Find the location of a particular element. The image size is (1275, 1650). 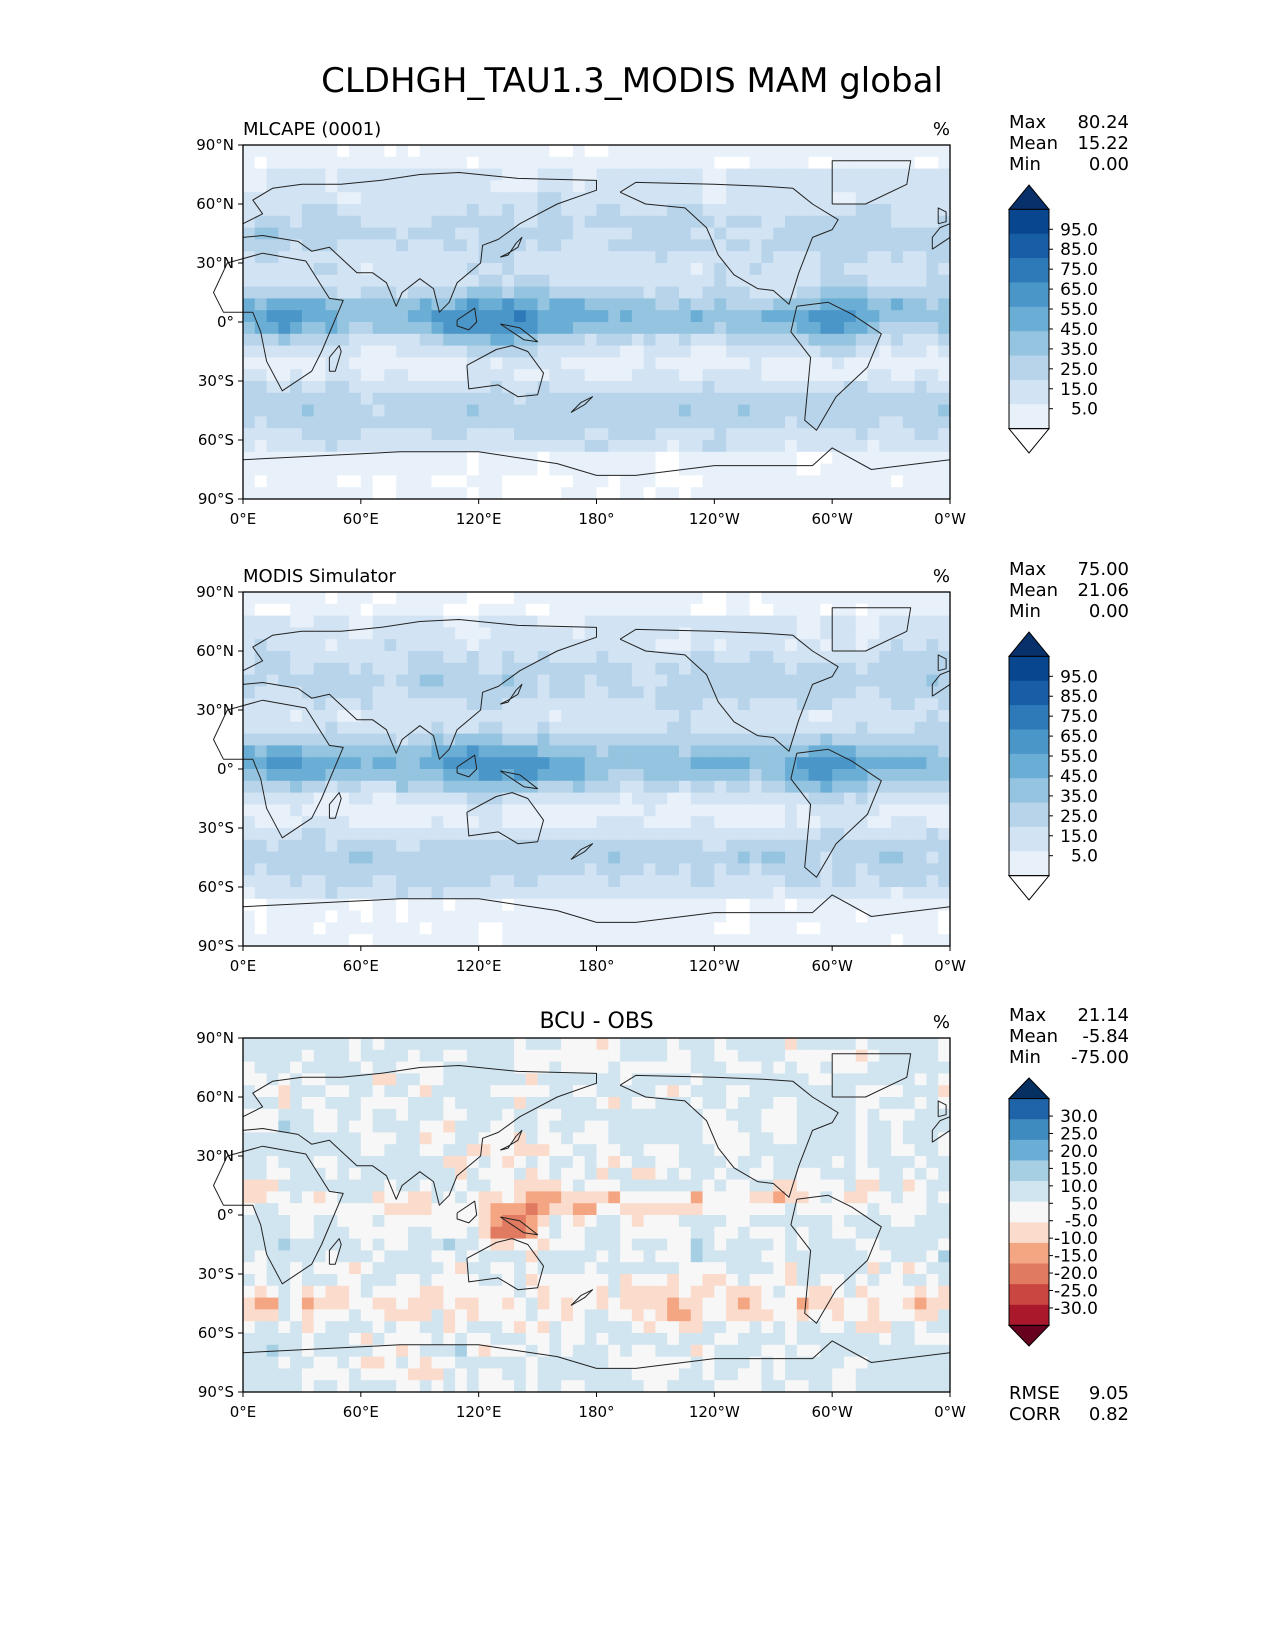

colorbar-label: 5.0 is located at coordinates (1084, 857).